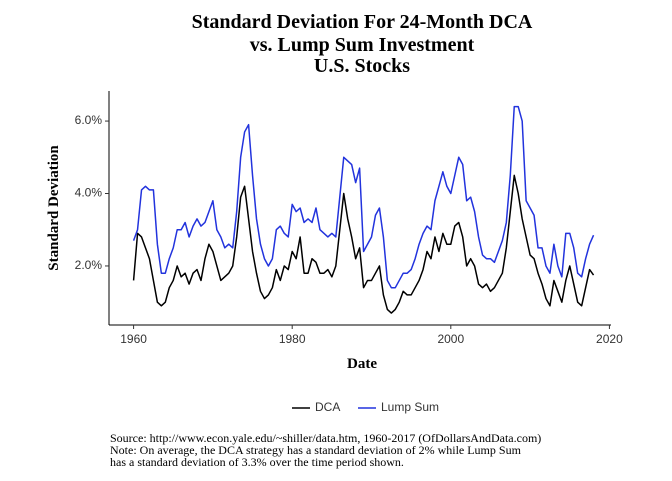 This screenshot has height=481, width=672. What do you see at coordinates (450, 339) in the screenshot?
I see `x-tick-label: 2000` at bounding box center [450, 339].